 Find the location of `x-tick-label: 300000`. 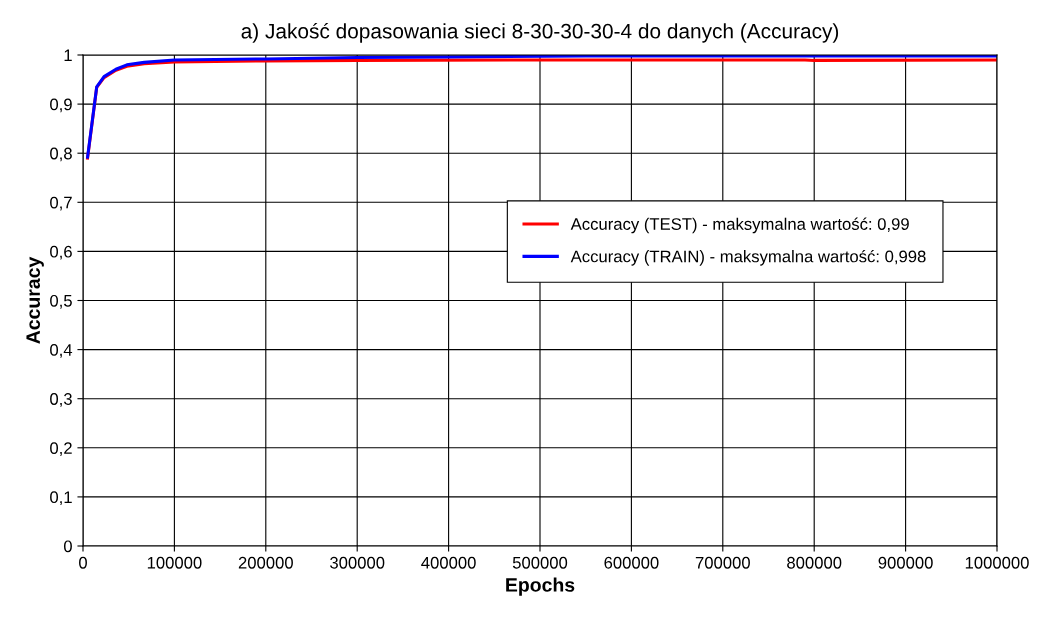

x-tick-label: 300000 is located at coordinates (357, 562).